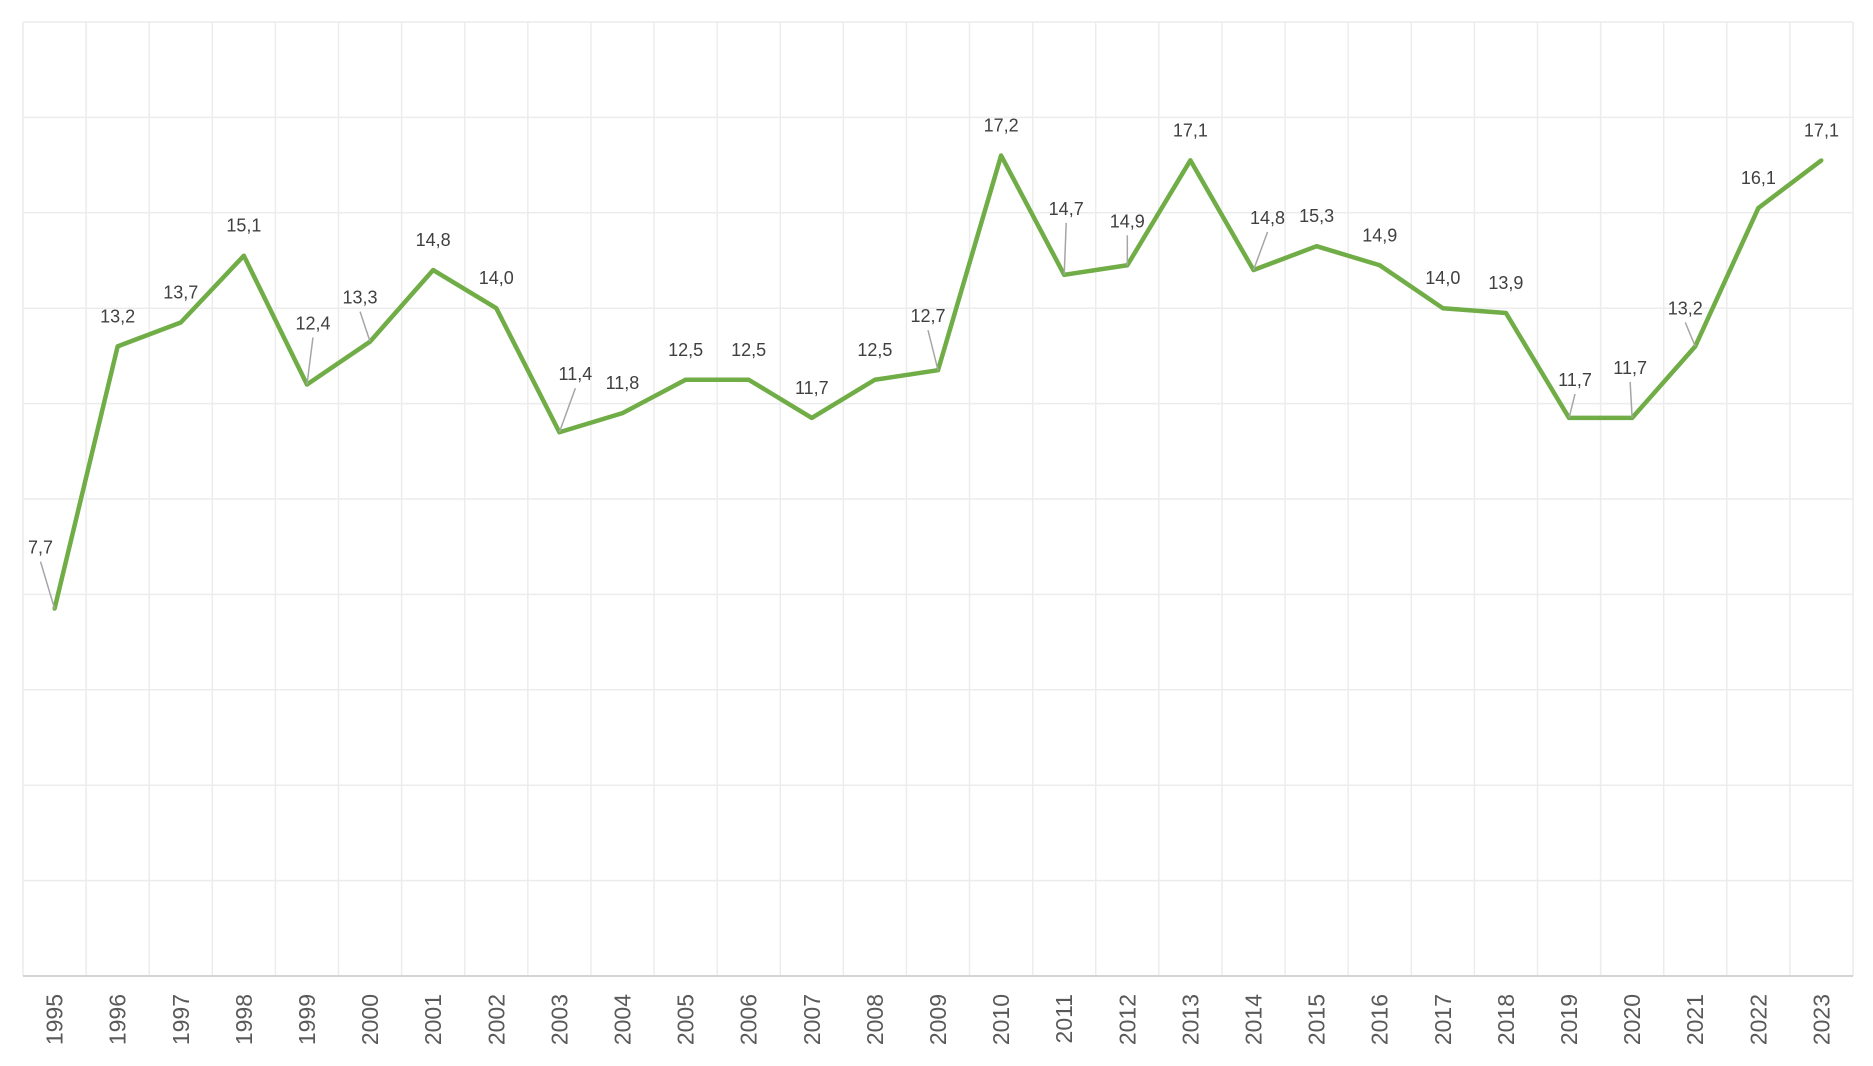  What do you see at coordinates (496, 1019) in the screenshot?
I see `x-tick-label: 2002` at bounding box center [496, 1019].